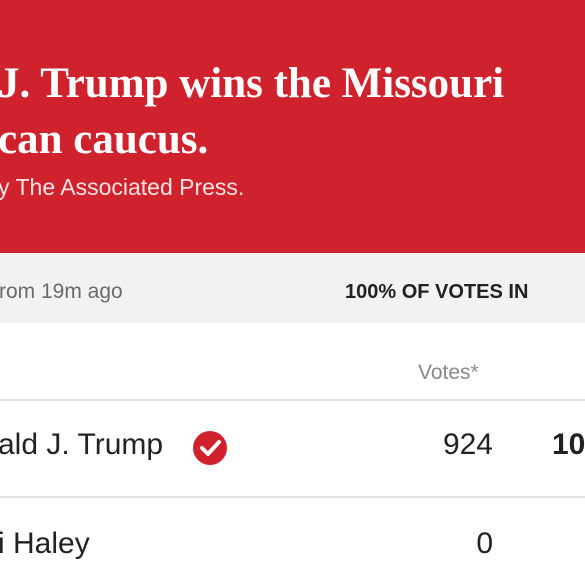 This screenshot has height=585, width=585. What do you see at coordinates (292, 288) in the screenshot?
I see `status-bar` at bounding box center [292, 288].